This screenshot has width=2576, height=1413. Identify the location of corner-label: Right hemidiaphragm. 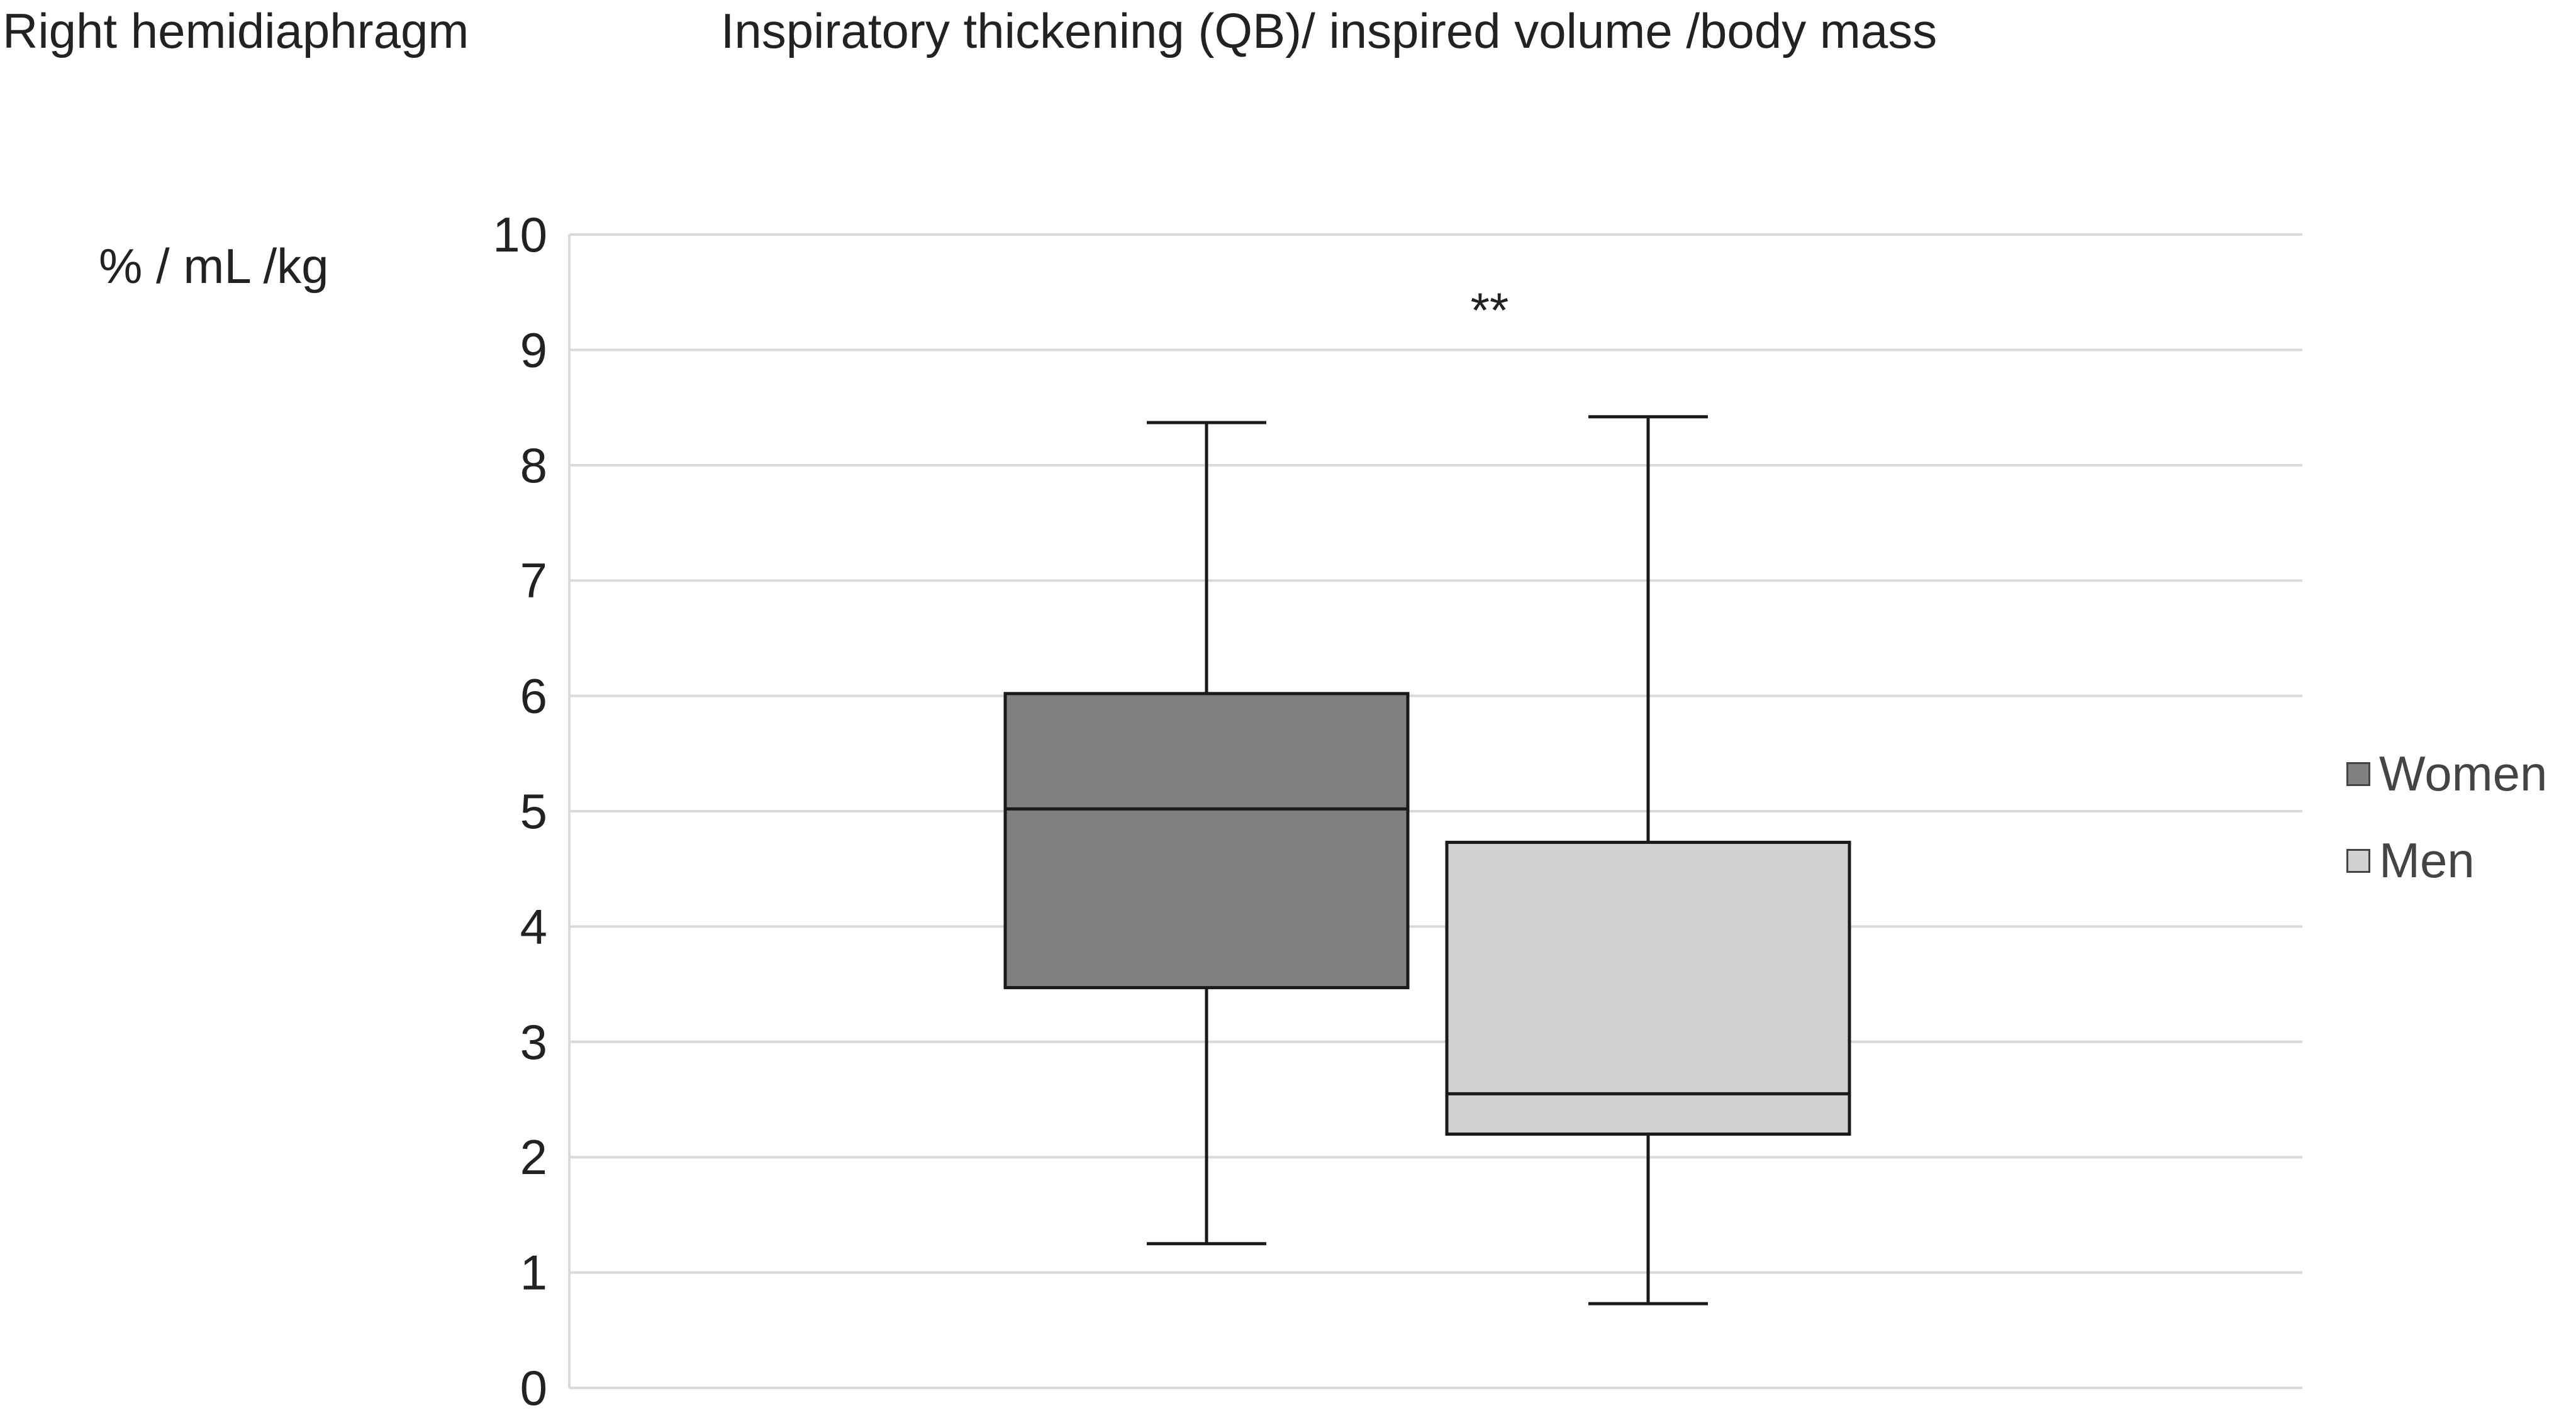
(236, 30).